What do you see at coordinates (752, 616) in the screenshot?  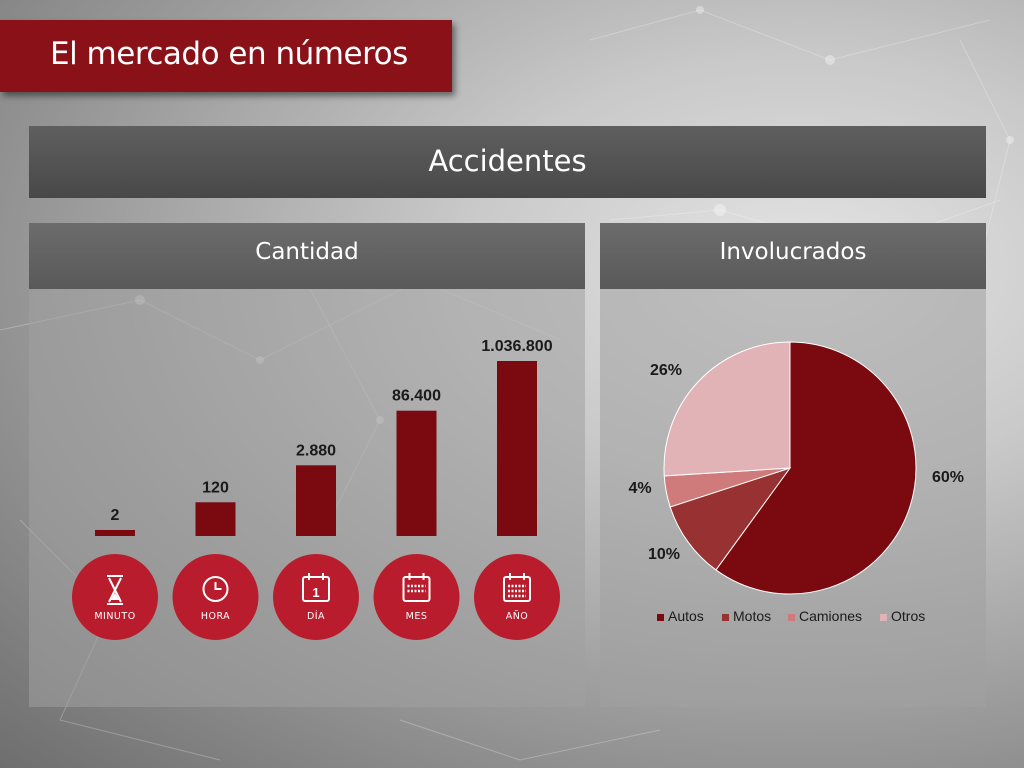 I see `legend-label: Motos` at bounding box center [752, 616].